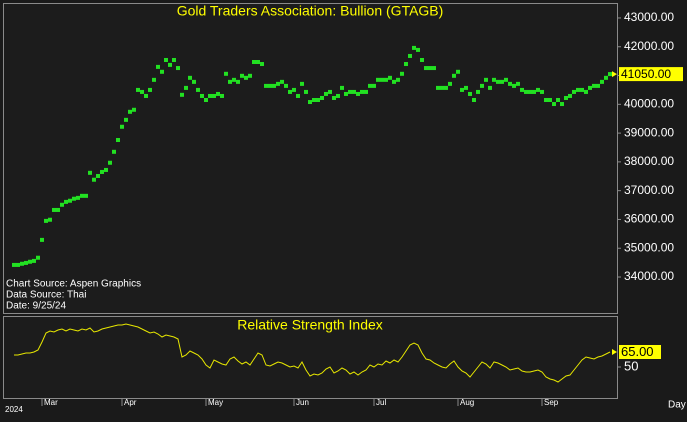  I want to click on y-tick-label: 36000.00, so click(649, 219).